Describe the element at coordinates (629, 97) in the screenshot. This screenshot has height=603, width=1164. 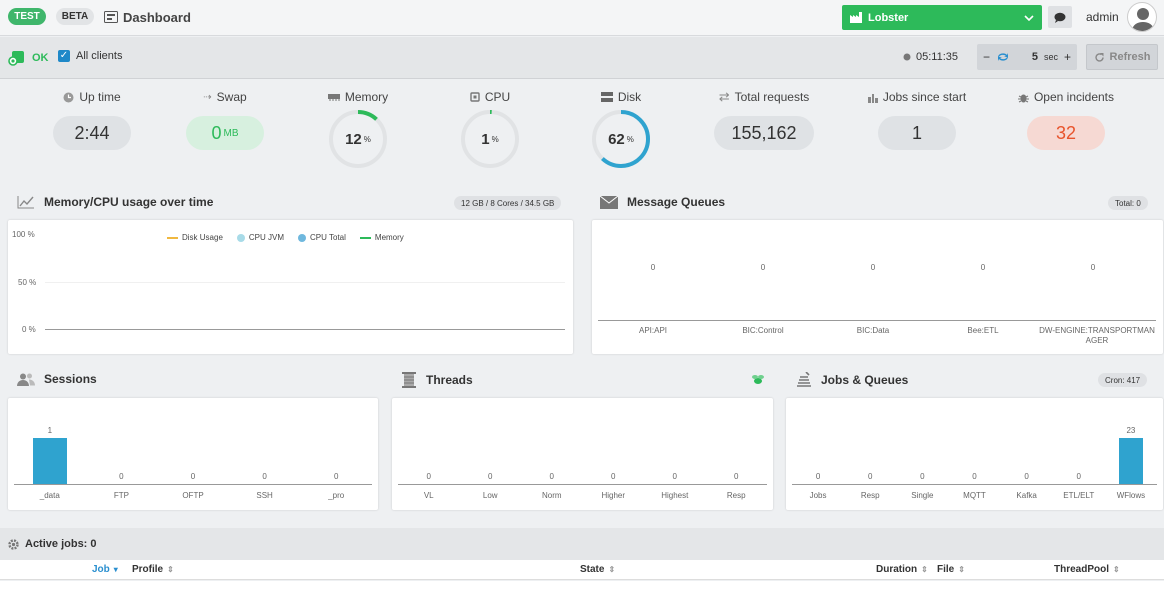
I see `stat-disk-label: Disk` at that location.